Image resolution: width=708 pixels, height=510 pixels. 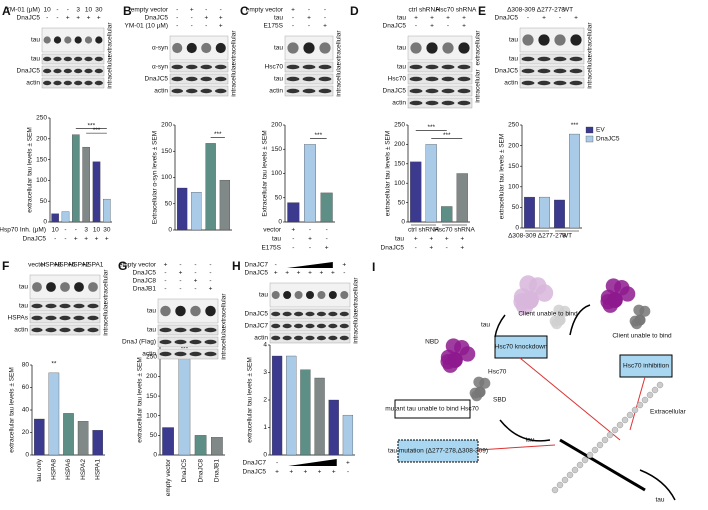 What do you see at coordinates (589, 130) in the screenshot?
I see `legend-swatch` at bounding box center [589, 130].